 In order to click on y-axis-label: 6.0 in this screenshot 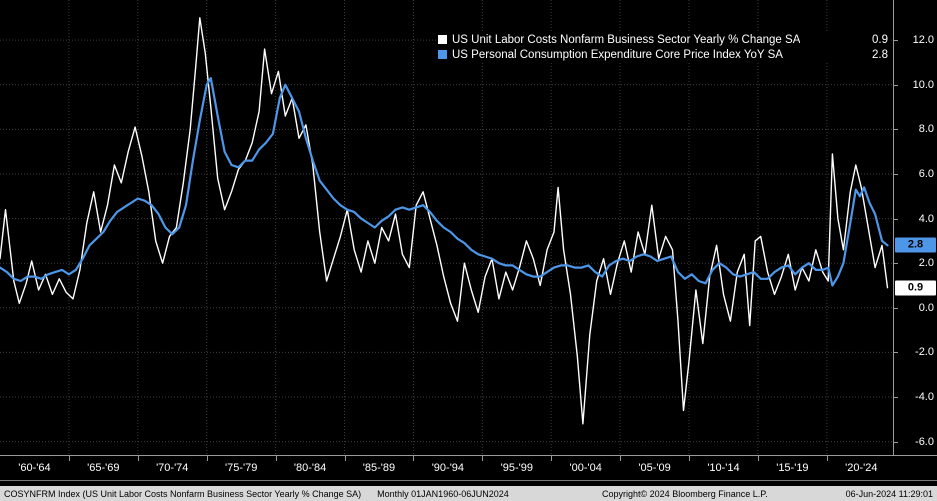, I will do `click(926, 173)`.